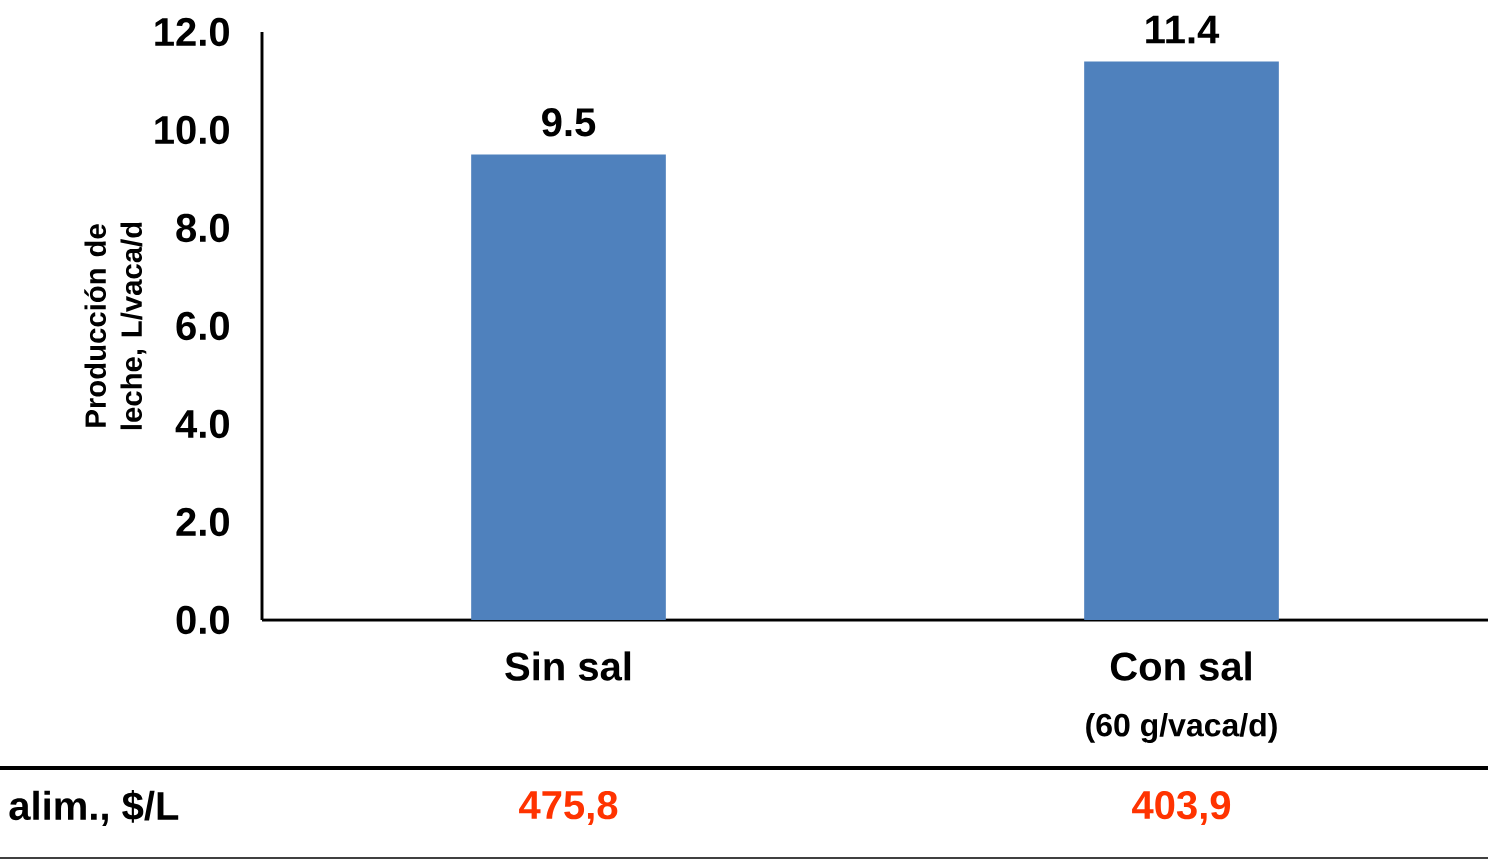 Image resolution: width=1488 pixels, height=861 pixels. Describe the element at coordinates (202, 326) in the screenshot. I see `y-tick-label: 6.0` at that location.